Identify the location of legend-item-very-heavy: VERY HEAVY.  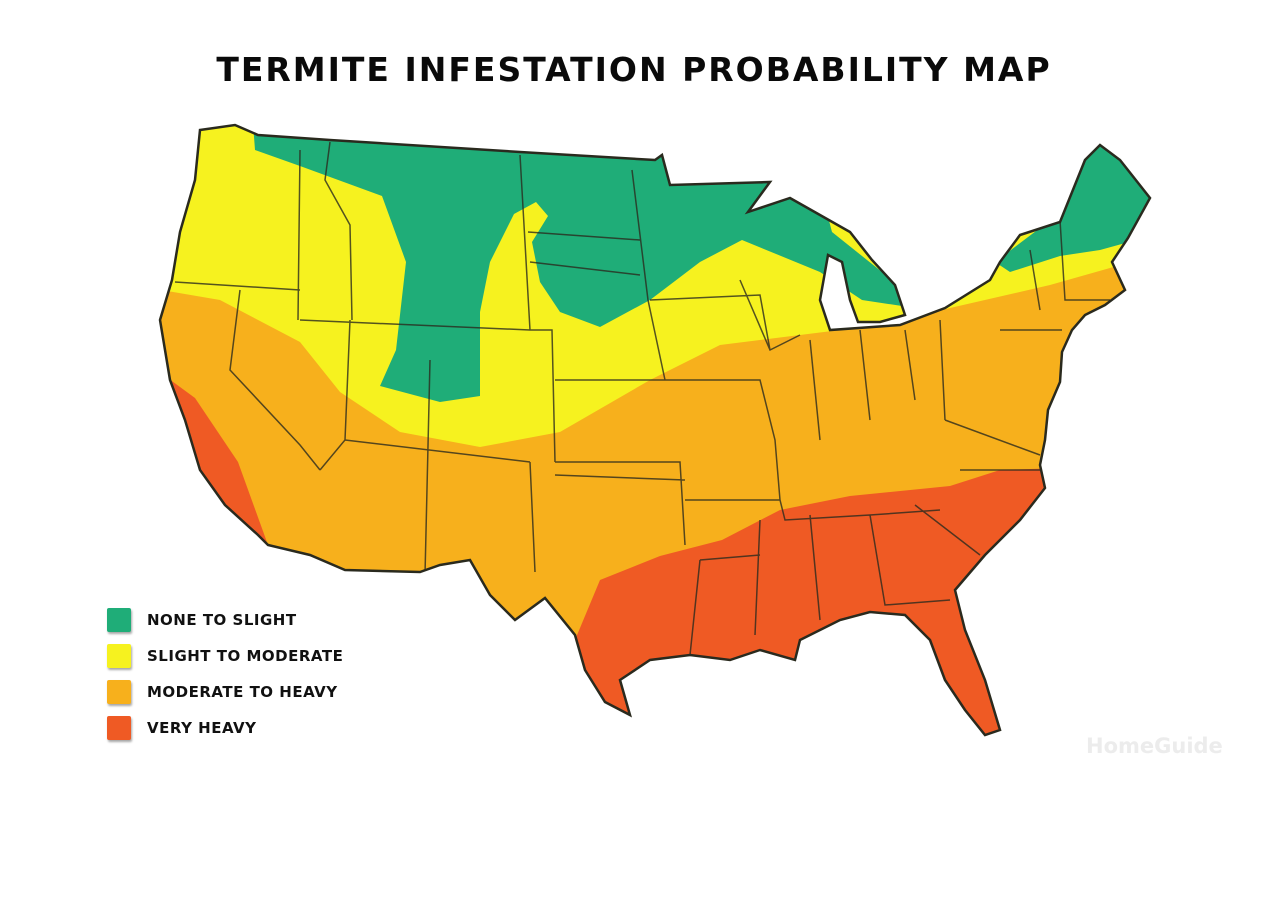
(225, 728).